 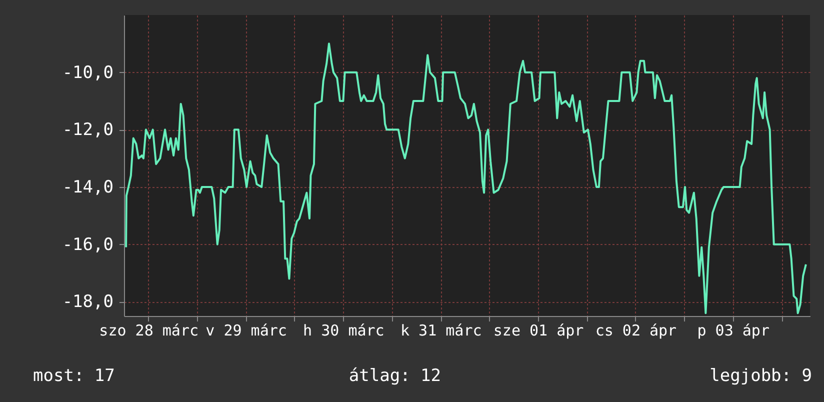 I want to click on x-tick-label: szo 28 márc, so click(x=149, y=331).